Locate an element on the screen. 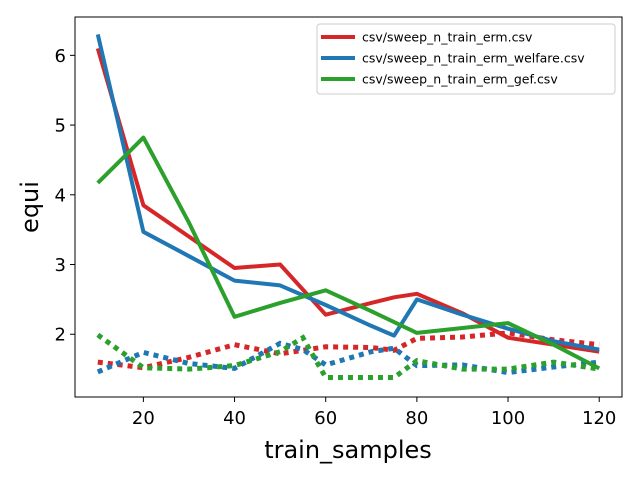 Image resolution: width=640 pixels, height=480 pixels. y-tick-label: 3 is located at coordinates (60, 265).